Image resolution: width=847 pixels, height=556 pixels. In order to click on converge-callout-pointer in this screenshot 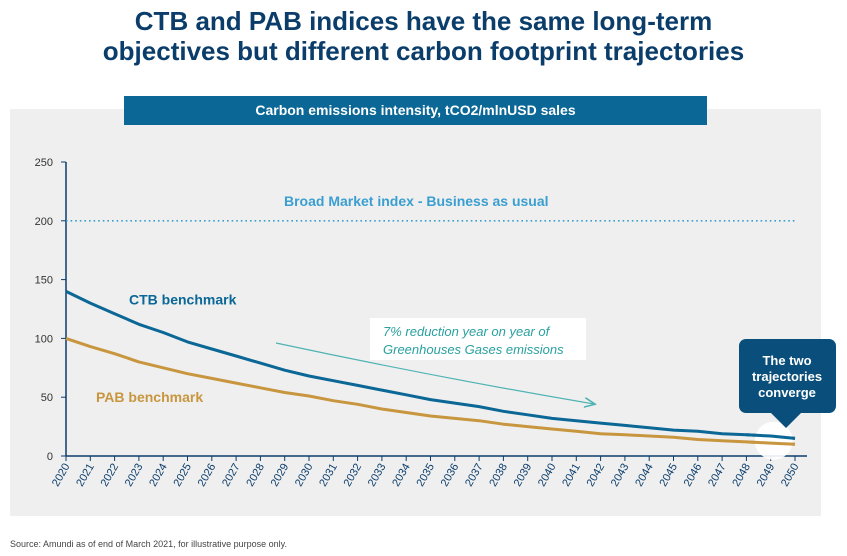, I will do `click(786, 420)`.